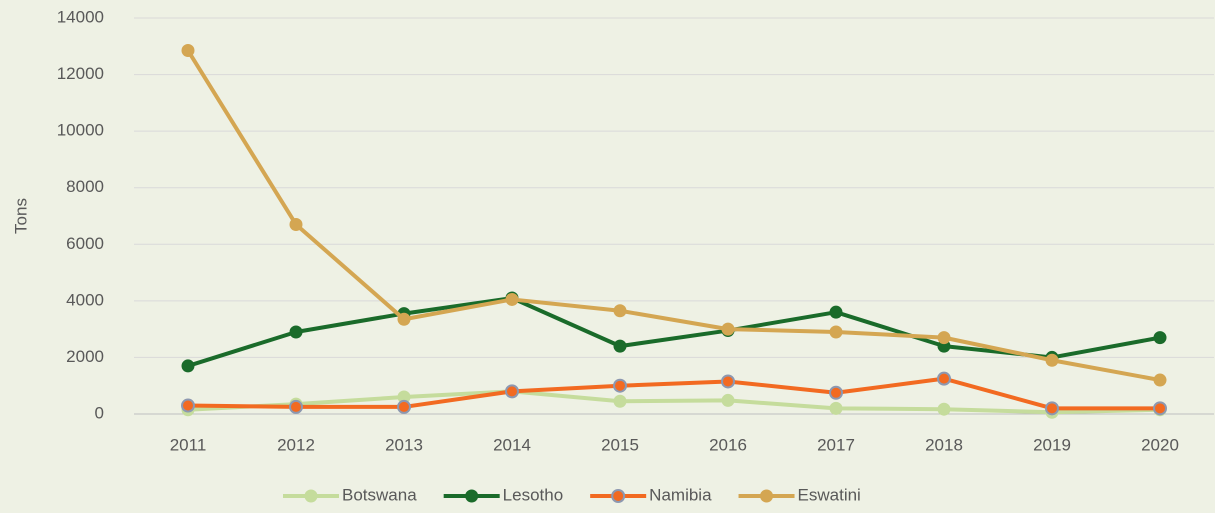  I want to click on x-tick-label: 2020, so click(1160, 444).